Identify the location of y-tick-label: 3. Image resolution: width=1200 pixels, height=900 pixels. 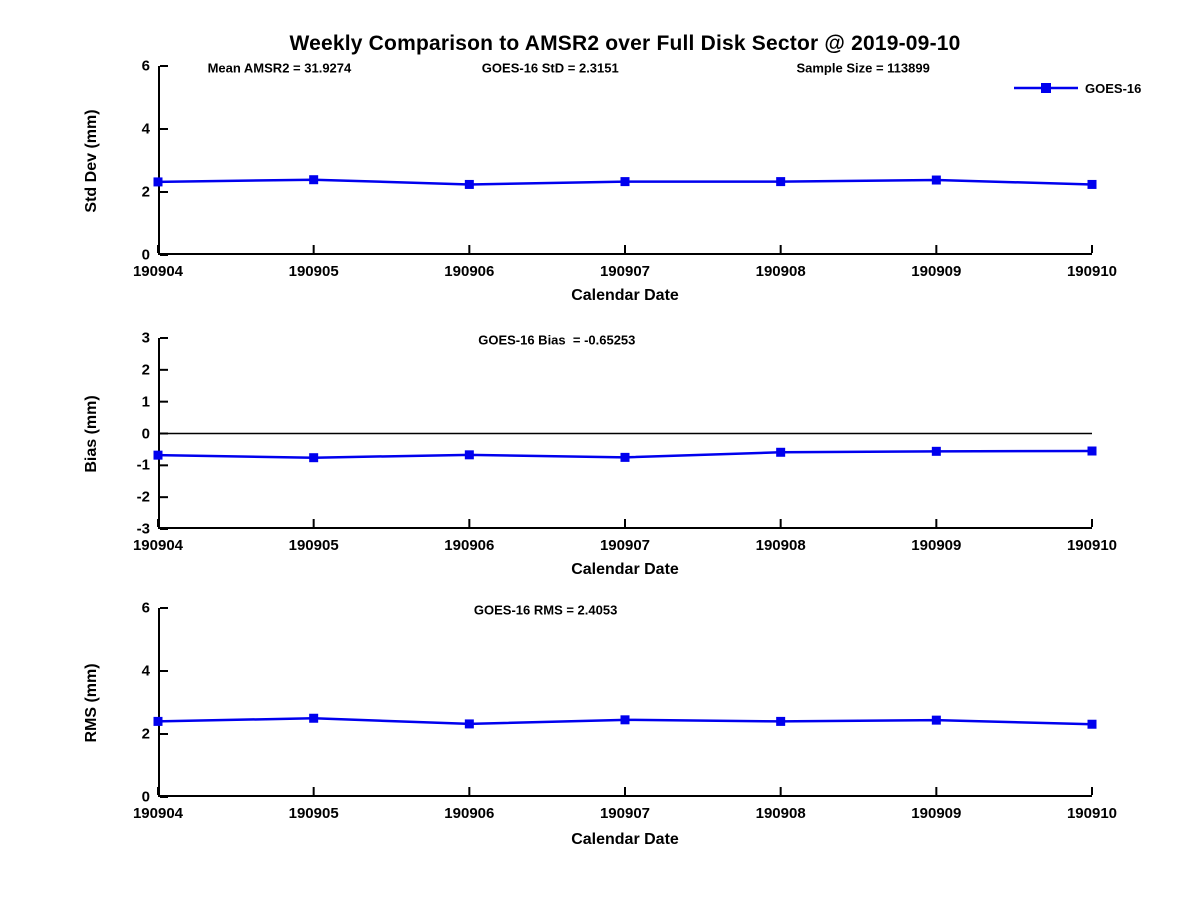
(145, 338).